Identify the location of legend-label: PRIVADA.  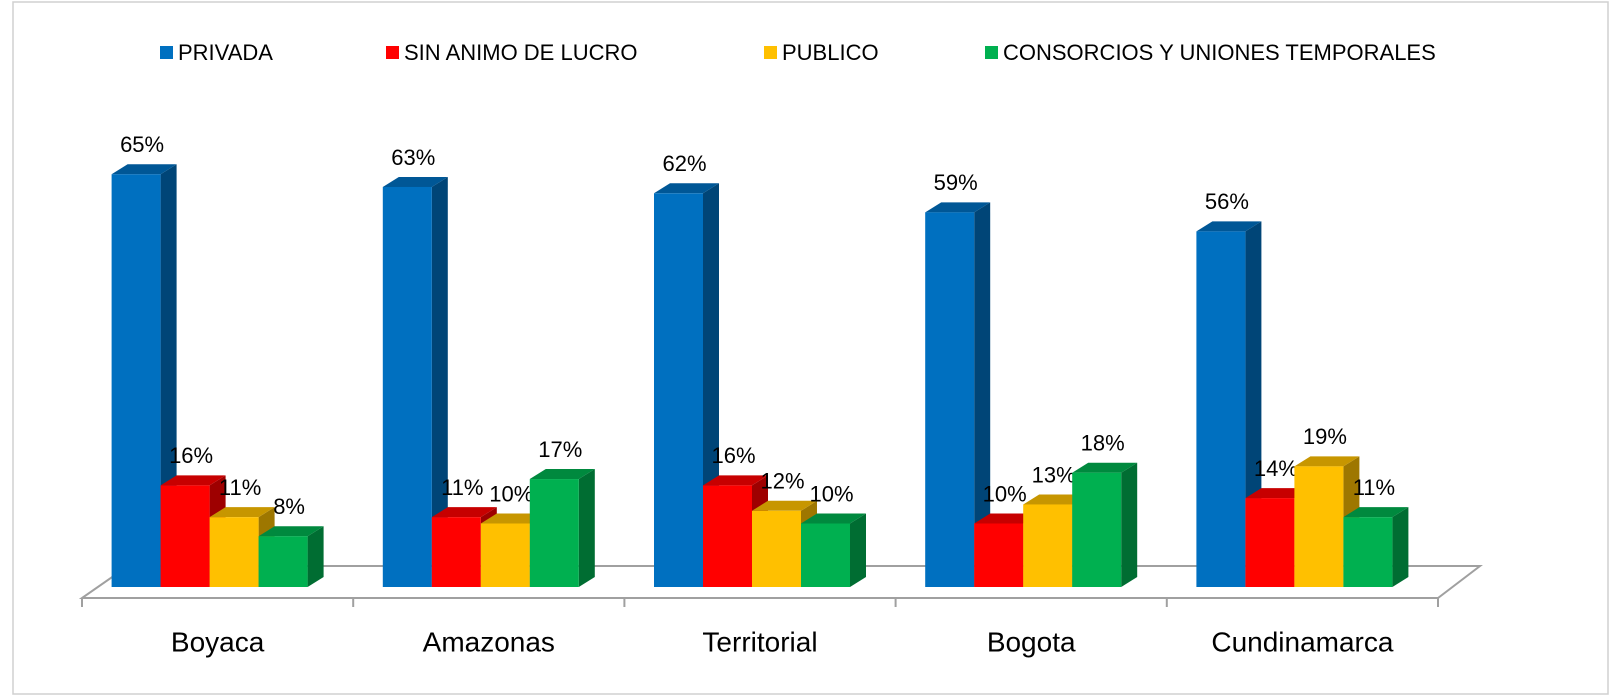
(225, 52).